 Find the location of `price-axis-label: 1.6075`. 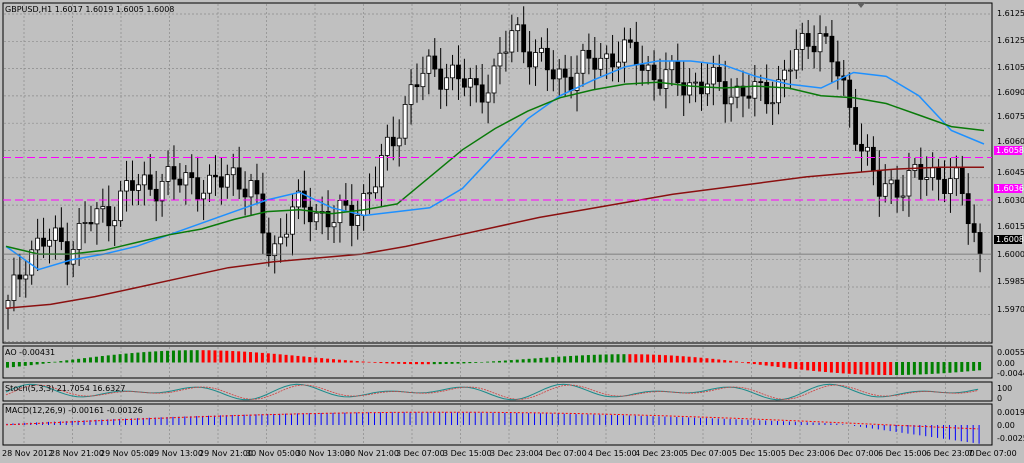

price-axis-label: 1.6075 is located at coordinates (1010, 116).